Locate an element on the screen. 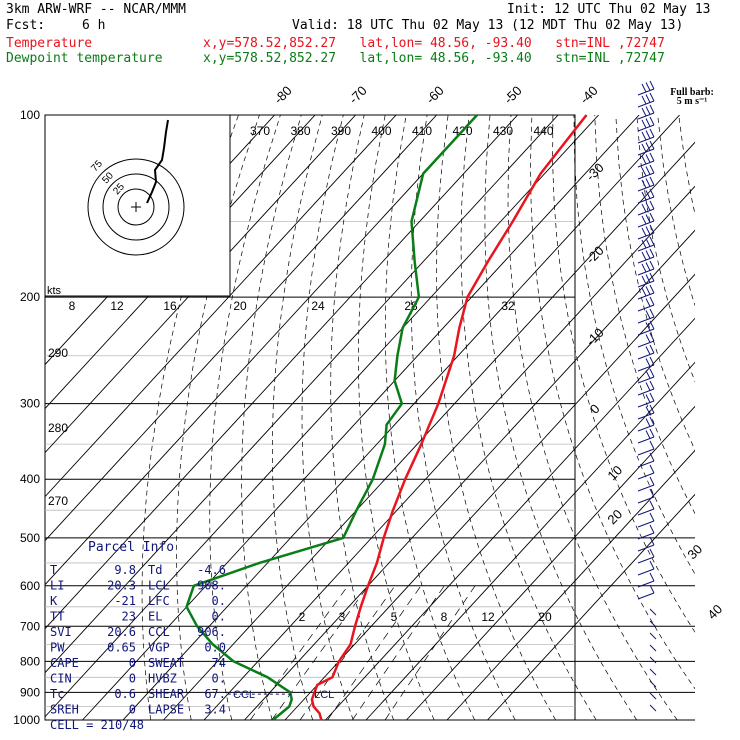  theta-e-label: 440 is located at coordinates (543, 131).